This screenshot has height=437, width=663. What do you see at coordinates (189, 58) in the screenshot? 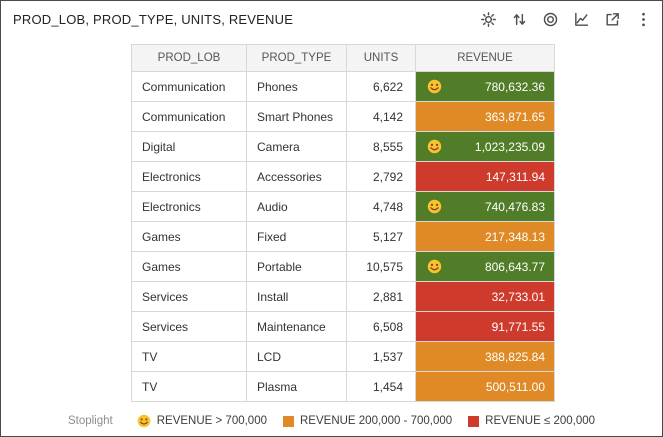
I see `column-header-prod-lob: PROD_LOB` at bounding box center [189, 58].